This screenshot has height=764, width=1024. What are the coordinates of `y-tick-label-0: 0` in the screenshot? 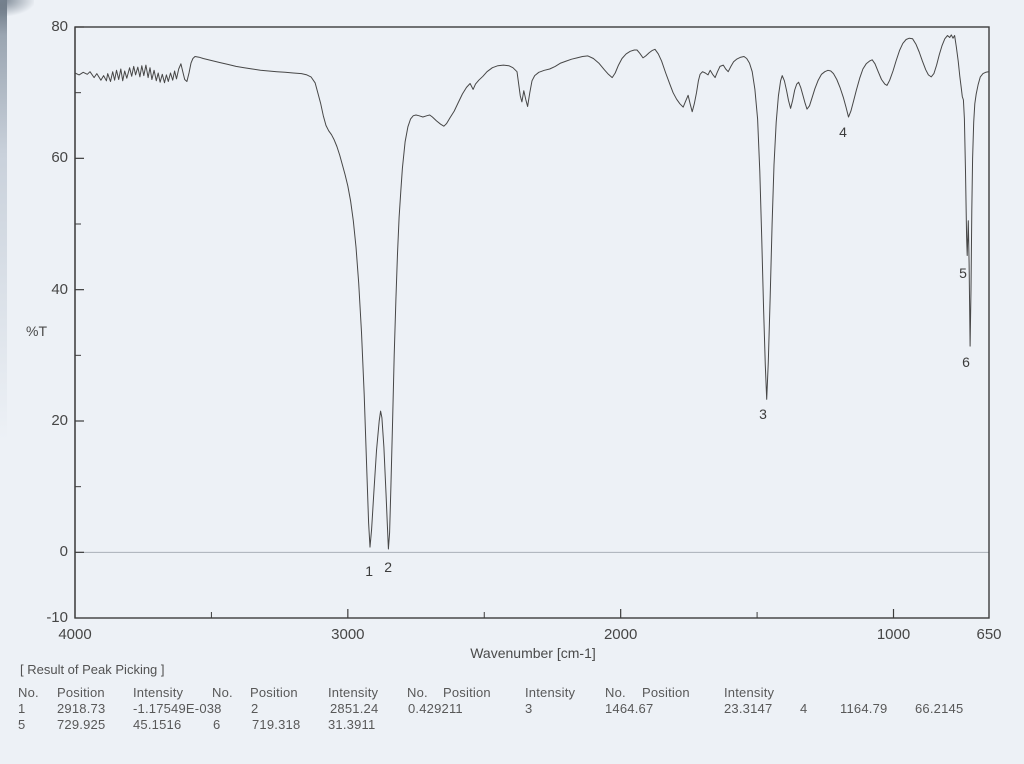 It's located at (63, 552).